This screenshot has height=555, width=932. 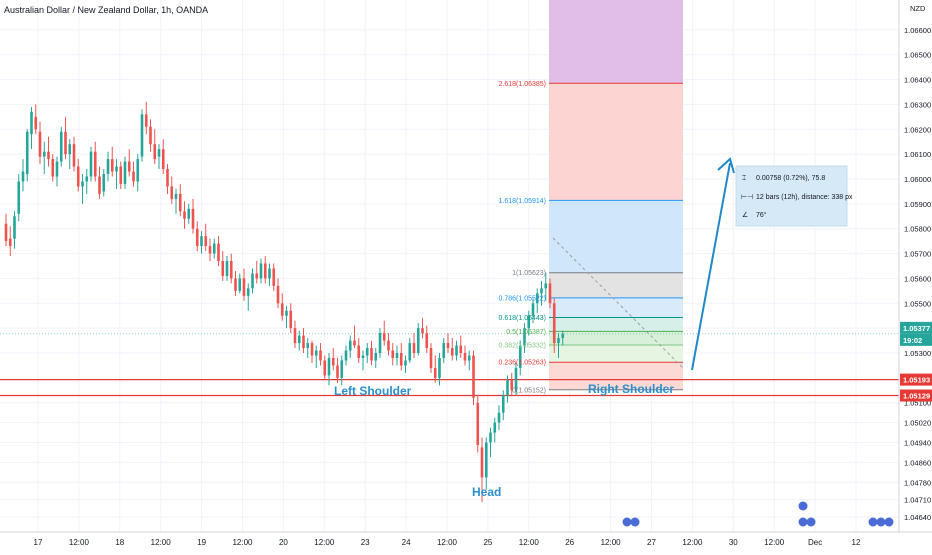 What do you see at coordinates (917, 129) in the screenshot?
I see `y-tick-label: 1.06200` at bounding box center [917, 129].